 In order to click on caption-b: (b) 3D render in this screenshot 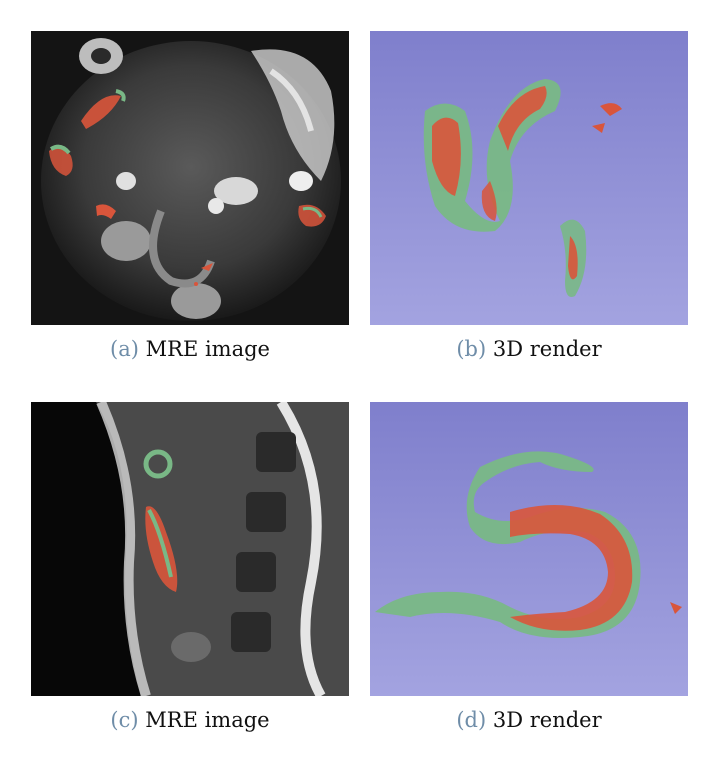, I will do `click(529, 349)`.